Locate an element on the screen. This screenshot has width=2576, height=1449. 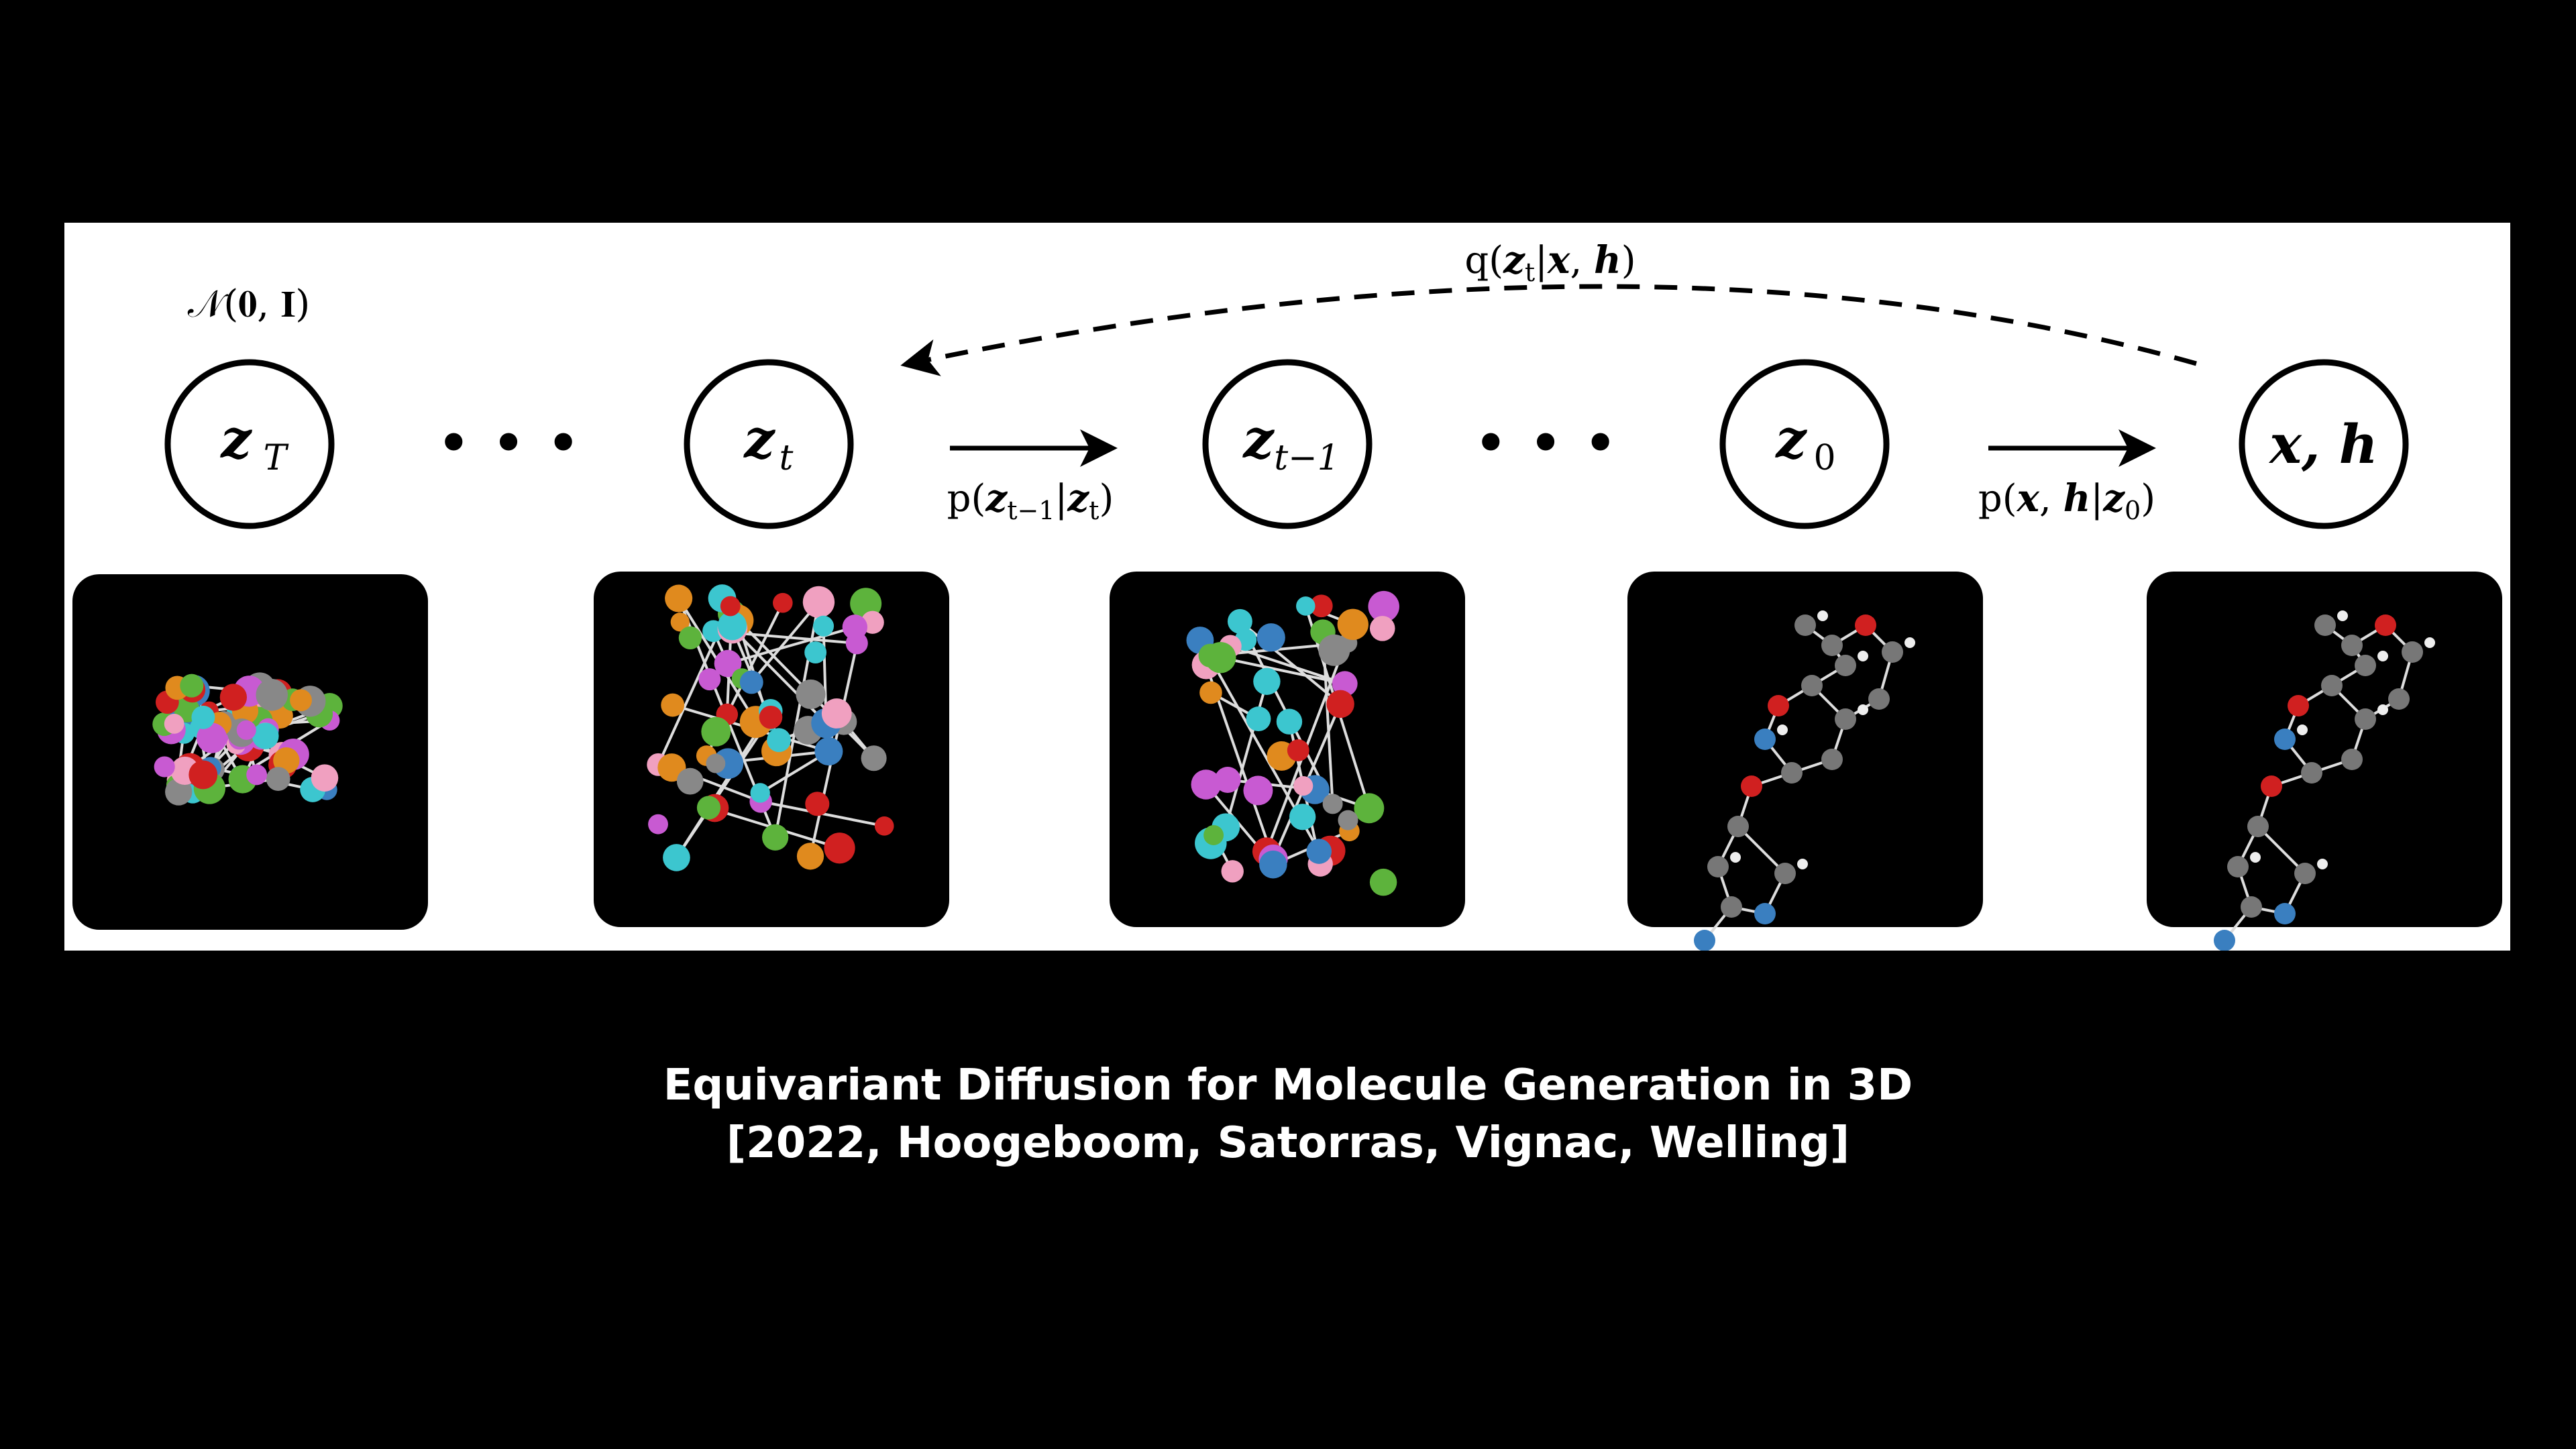
reverse-label-1-sub2: t is located at coordinates (1094, 510).